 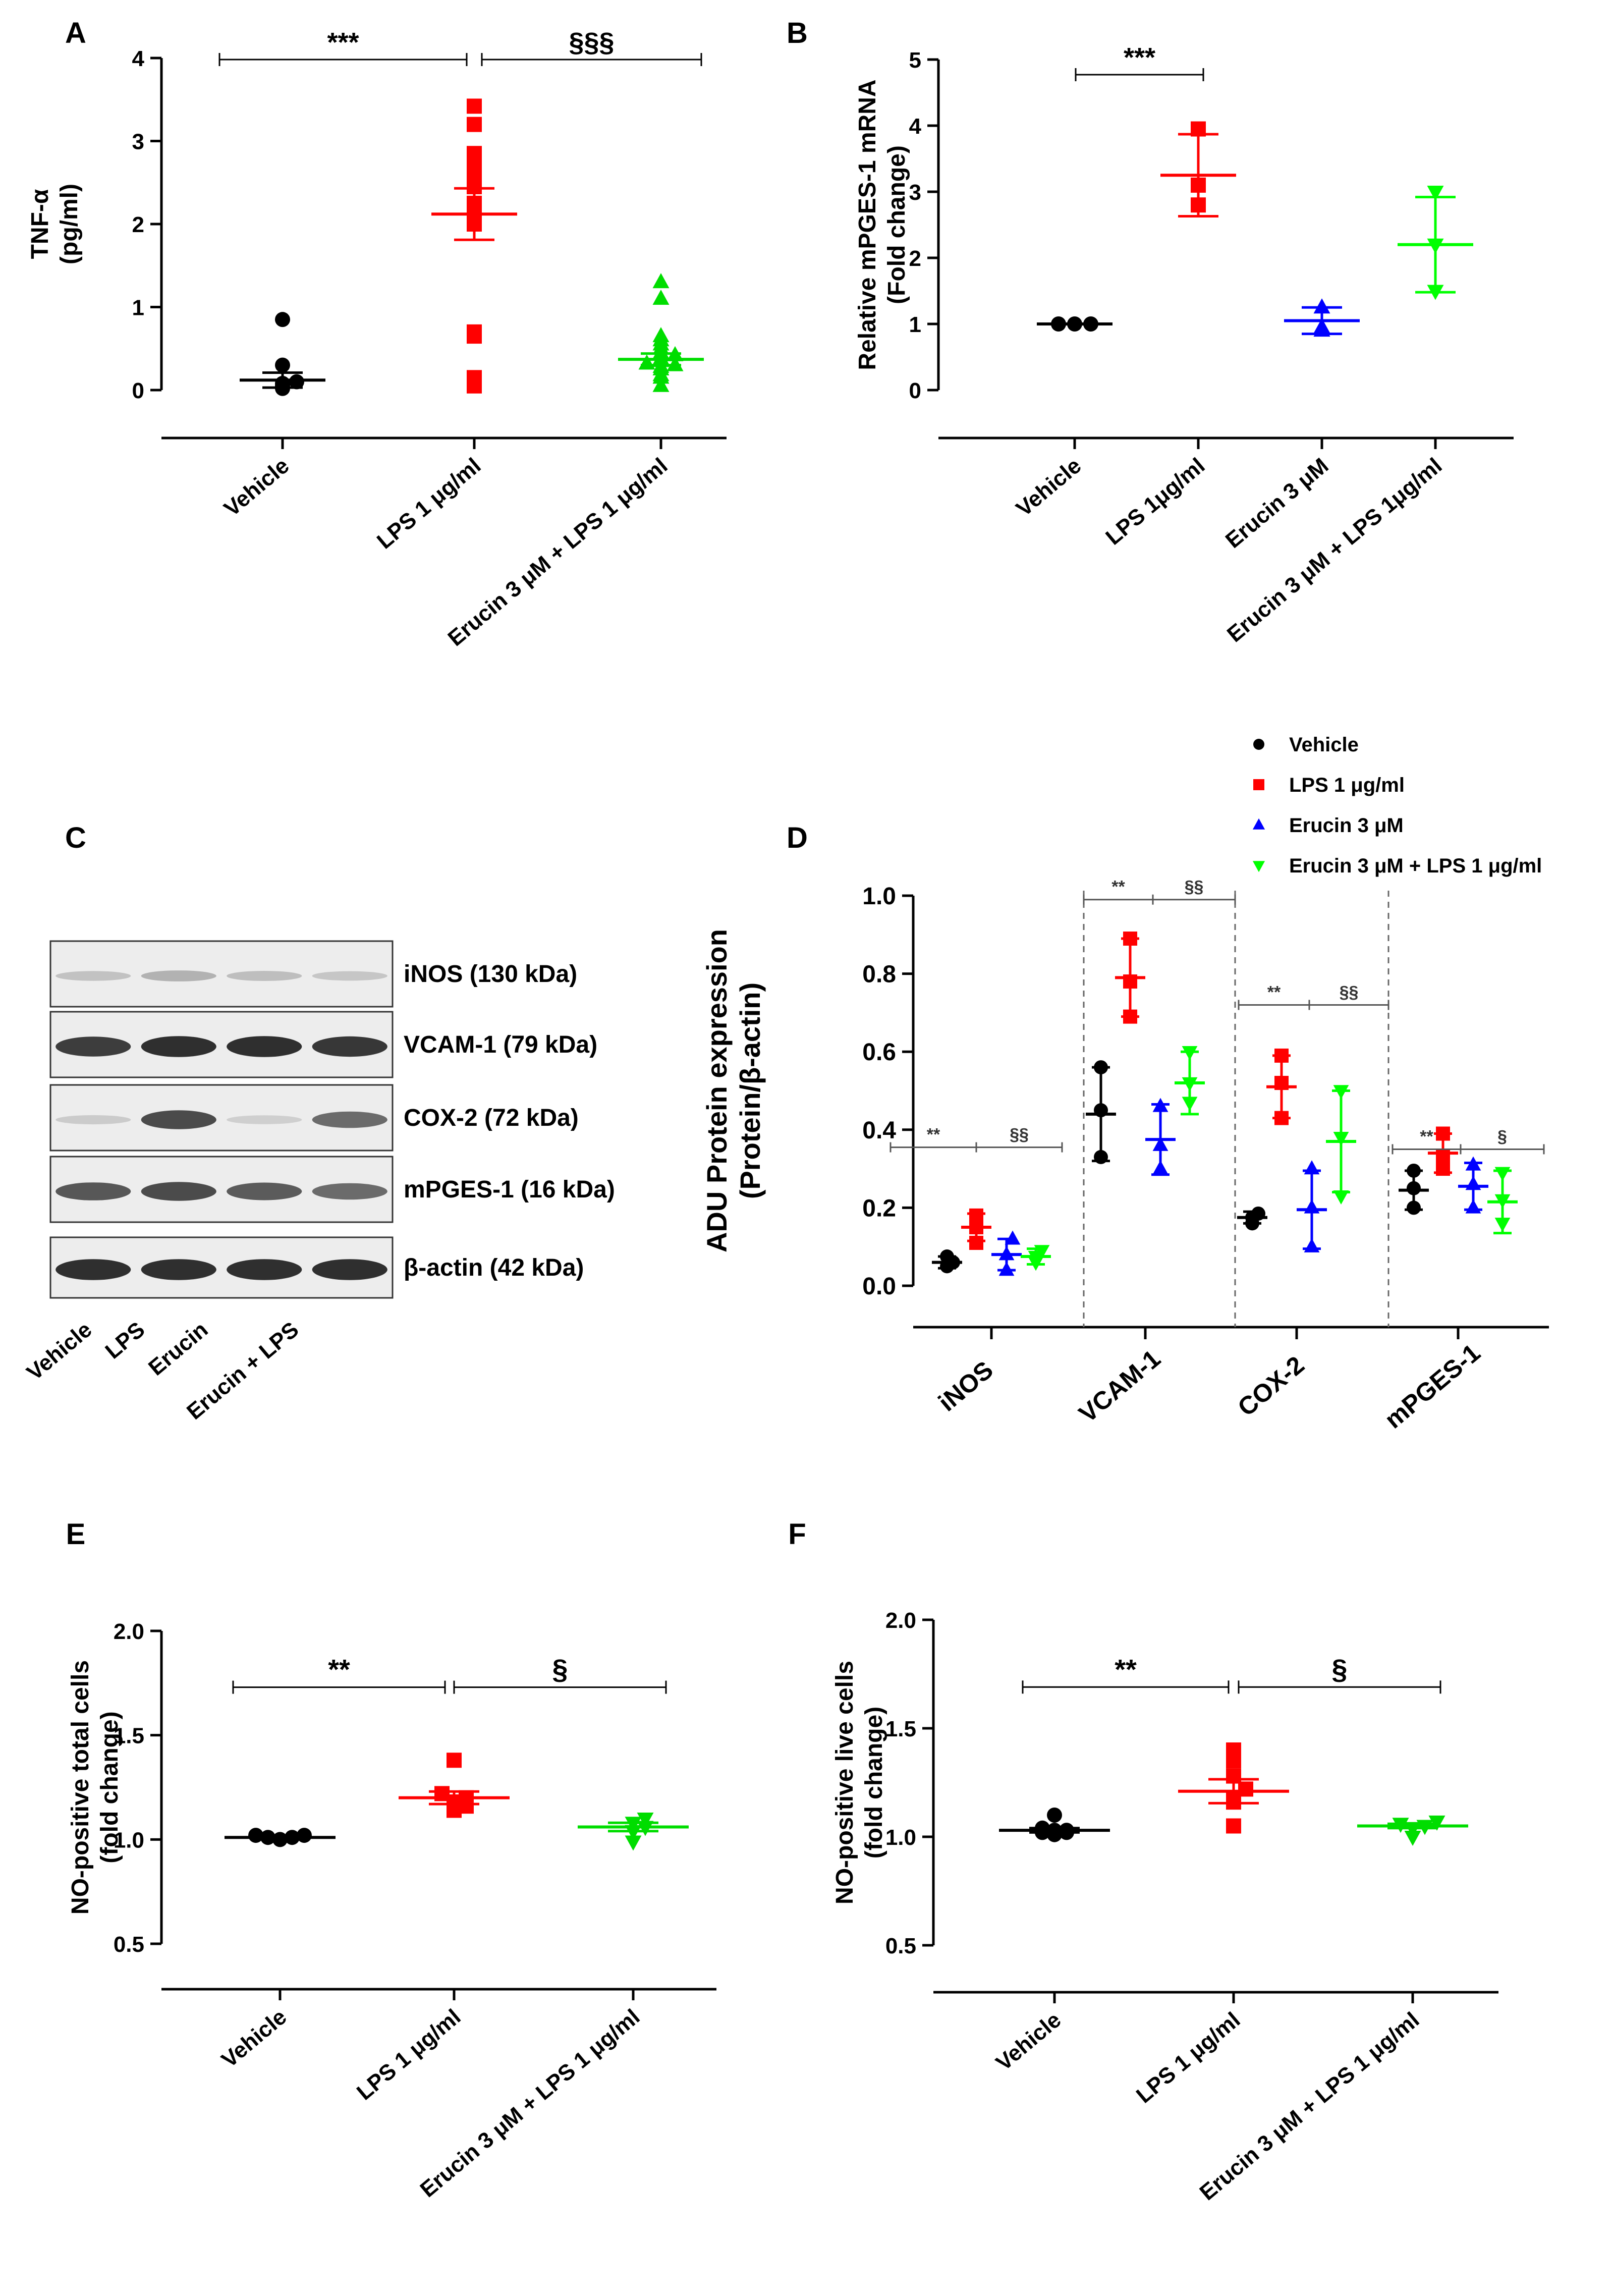 I want to click on x-tick-label: mPGES-1, so click(x=1432, y=1386).